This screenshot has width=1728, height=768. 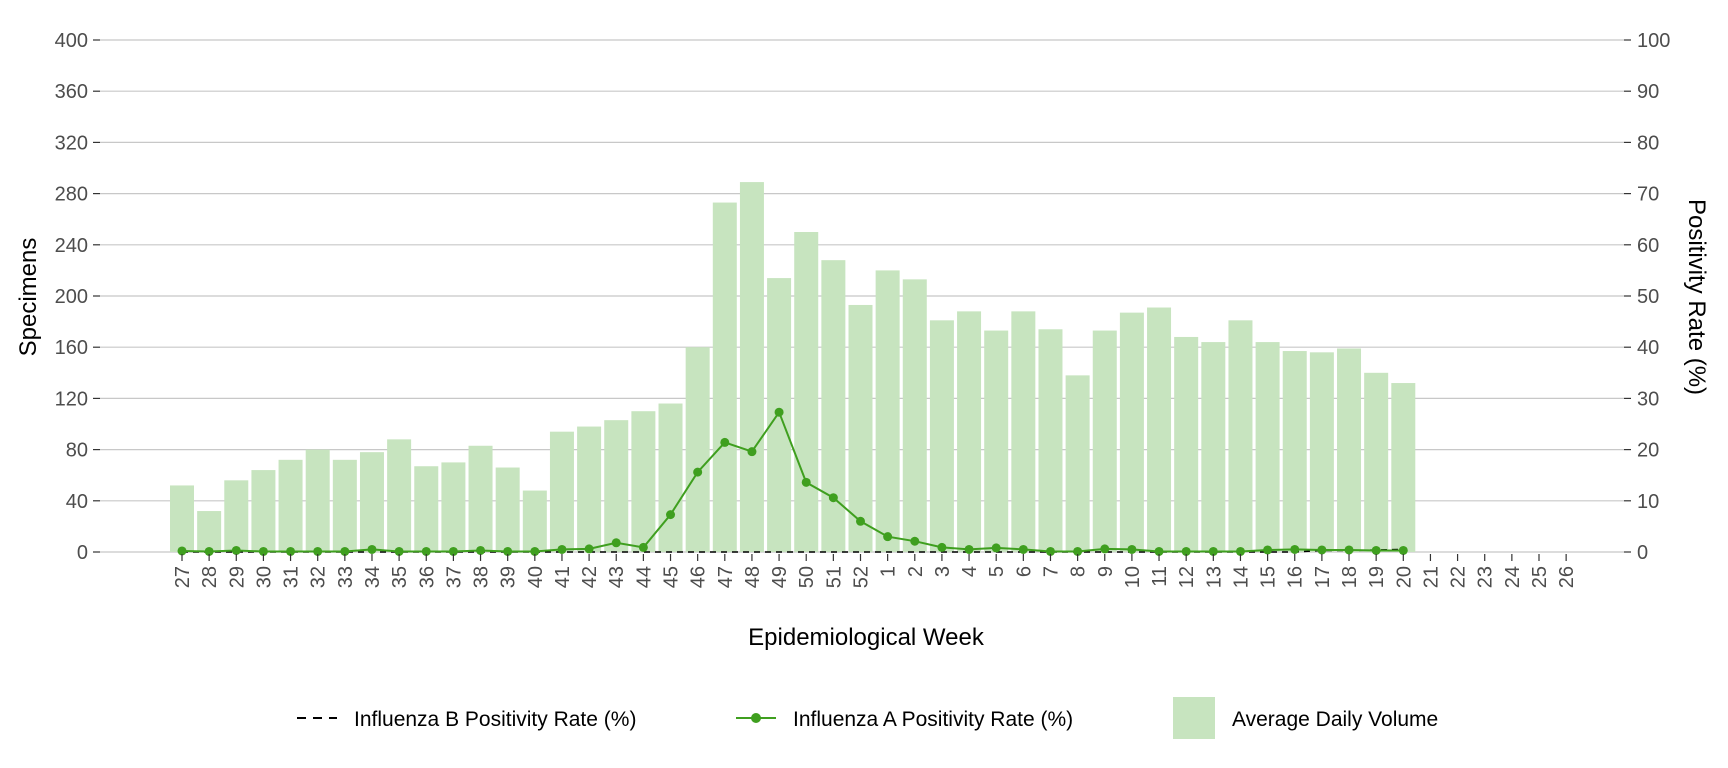 What do you see at coordinates (1648, 399) in the screenshot?
I see `y2-tick-label: 30` at bounding box center [1648, 399].